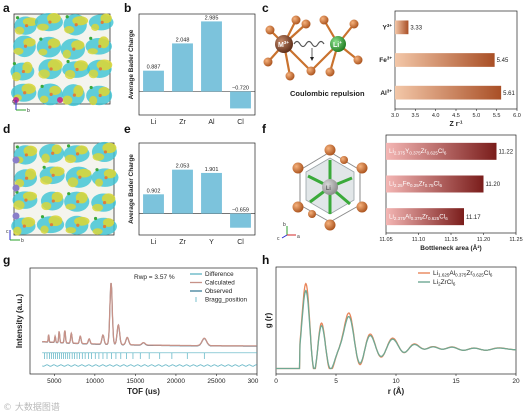 The height and width of the screenshot is (413, 527). What do you see at coordinates (240, 211) in the screenshot?
I see `bar-value-label: −0.659` at bounding box center [240, 211].